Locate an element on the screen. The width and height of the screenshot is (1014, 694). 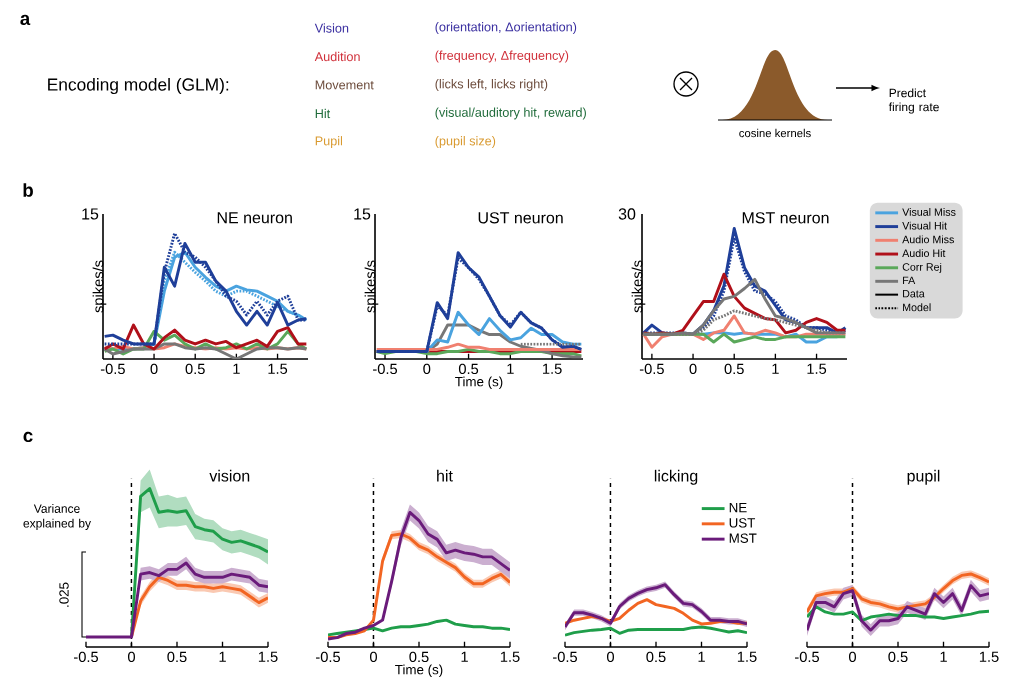
chart-title: licking is located at coordinates (676, 477).